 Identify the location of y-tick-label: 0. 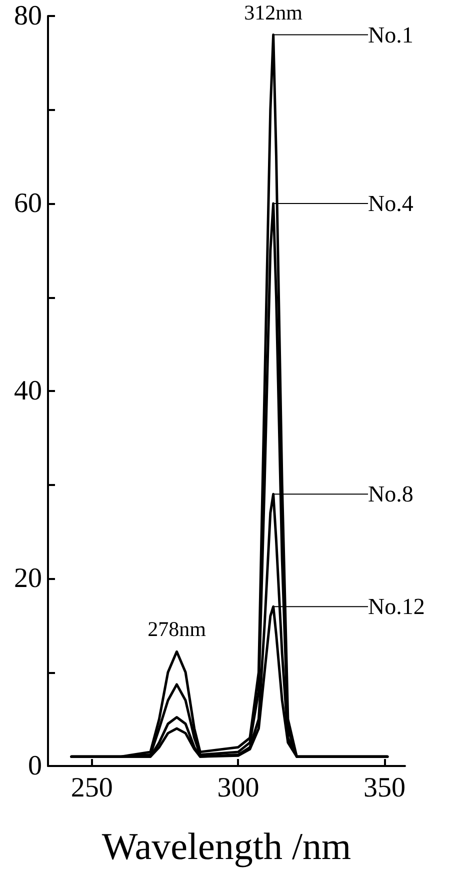
(35, 766).